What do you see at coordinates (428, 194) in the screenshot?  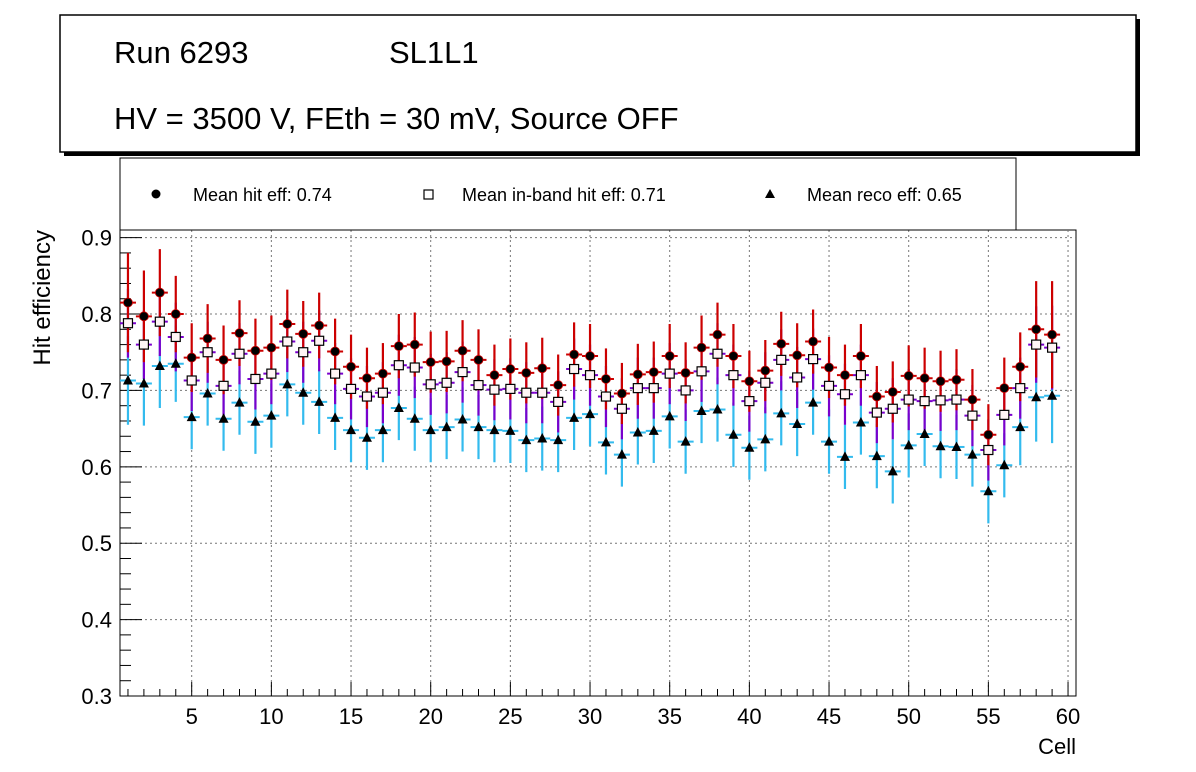 I see `legend-inband-marker` at bounding box center [428, 194].